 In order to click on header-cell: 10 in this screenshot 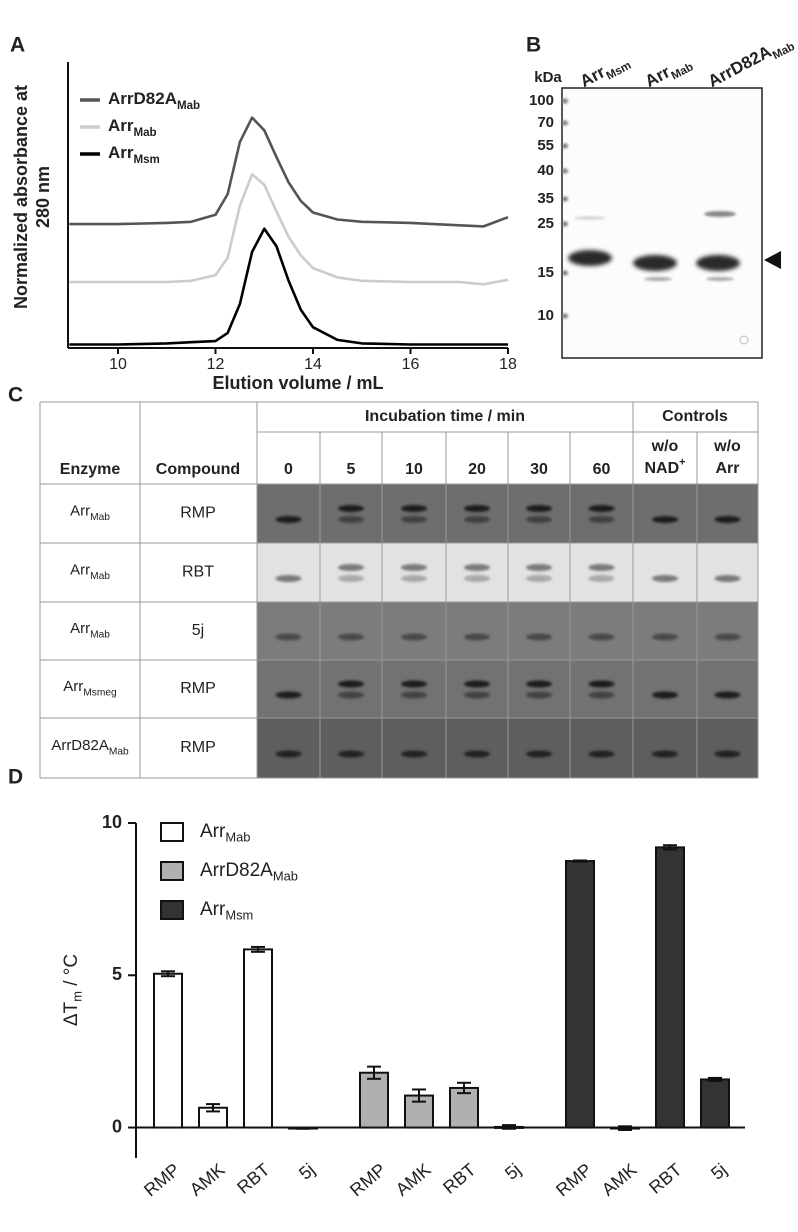, I will do `click(414, 469)`.